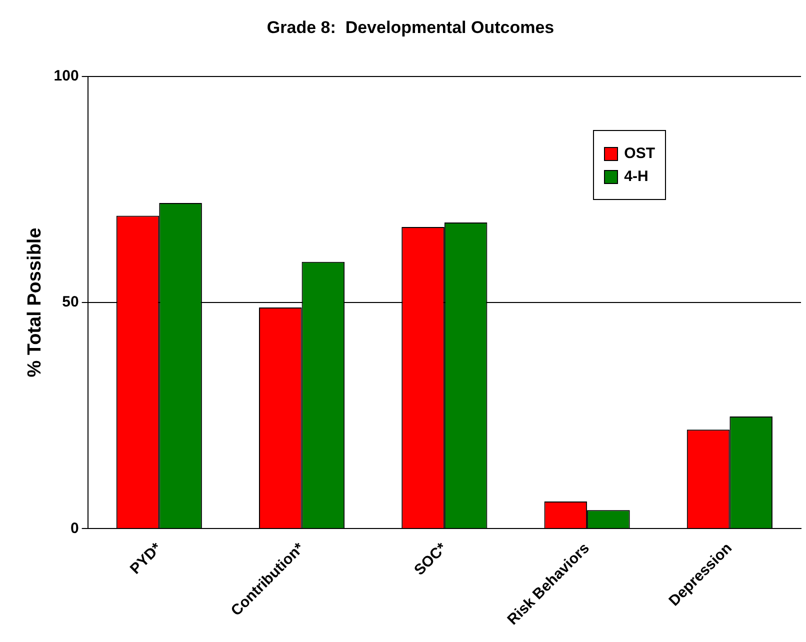 This screenshot has width=806, height=642. What do you see at coordinates (410, 27) in the screenshot?
I see `chart-title: Grade 8: Developmental Outcomes` at bounding box center [410, 27].